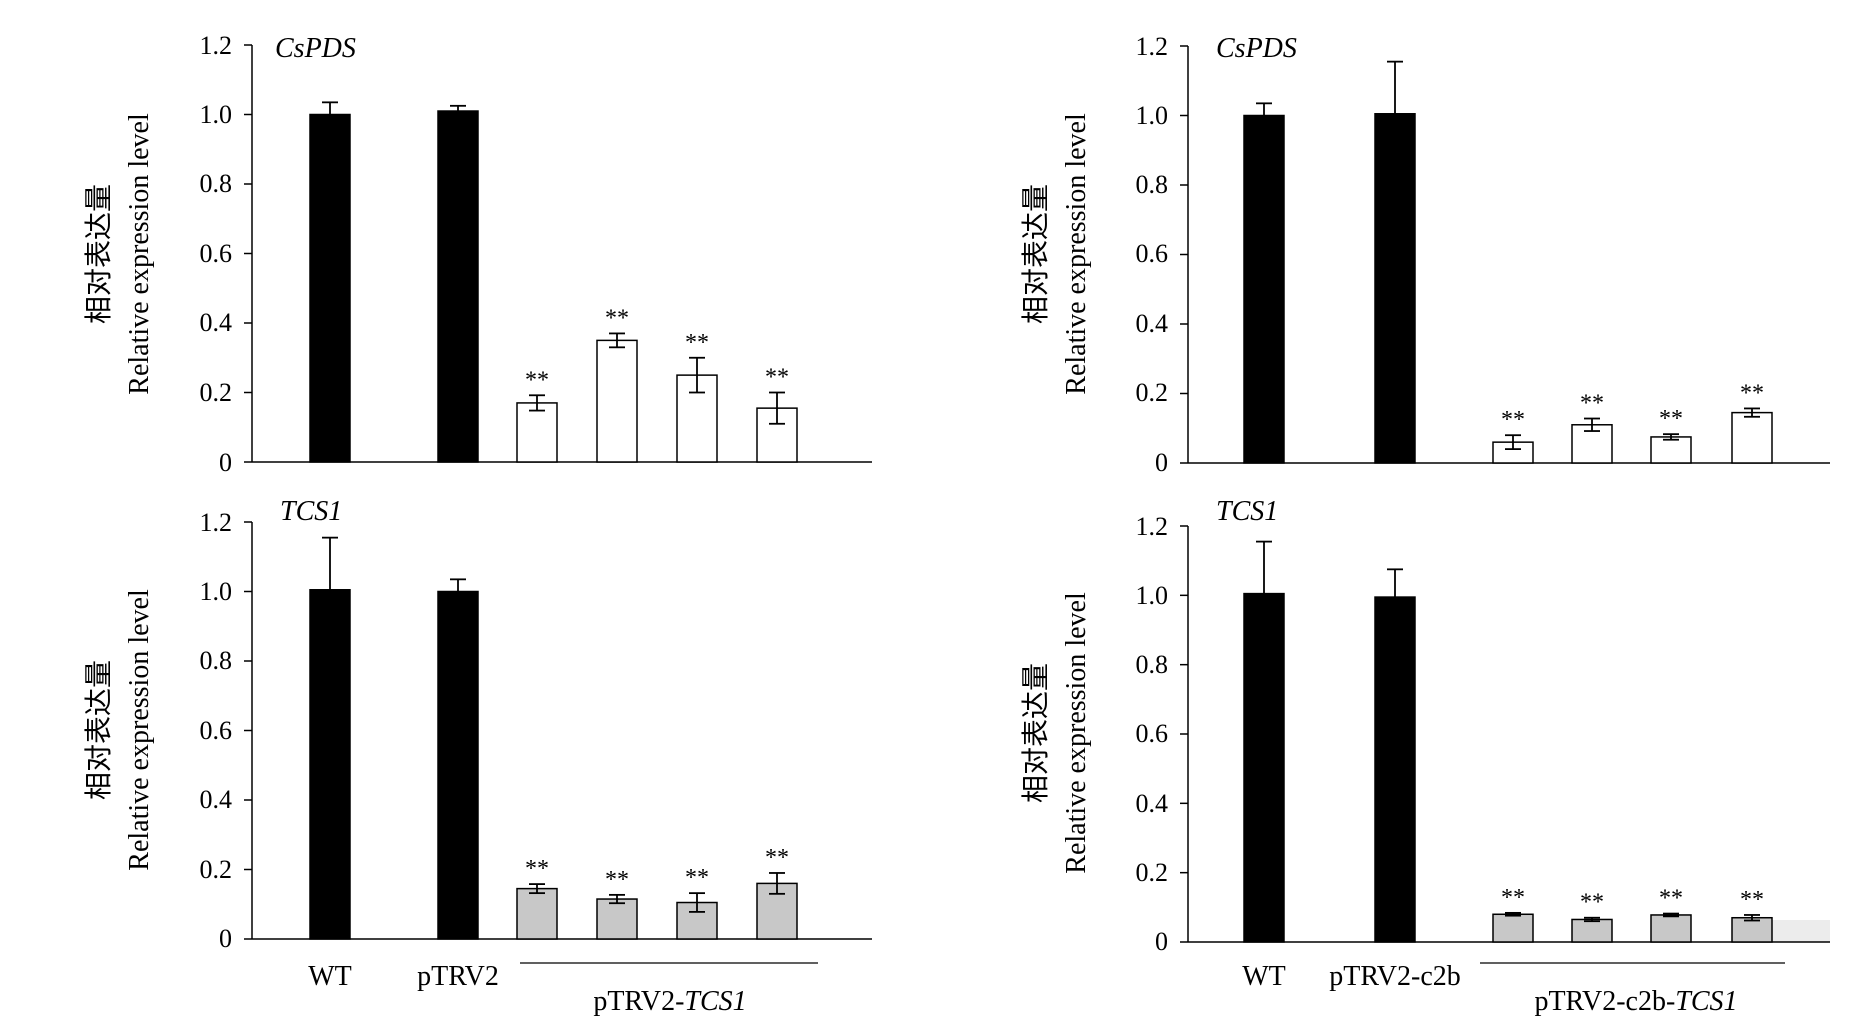 The image size is (1874, 1030). Describe the element at coordinates (119, 254) in the screenshot. I see `y-axis-label: 相对表达量 Relative expression level` at that location.